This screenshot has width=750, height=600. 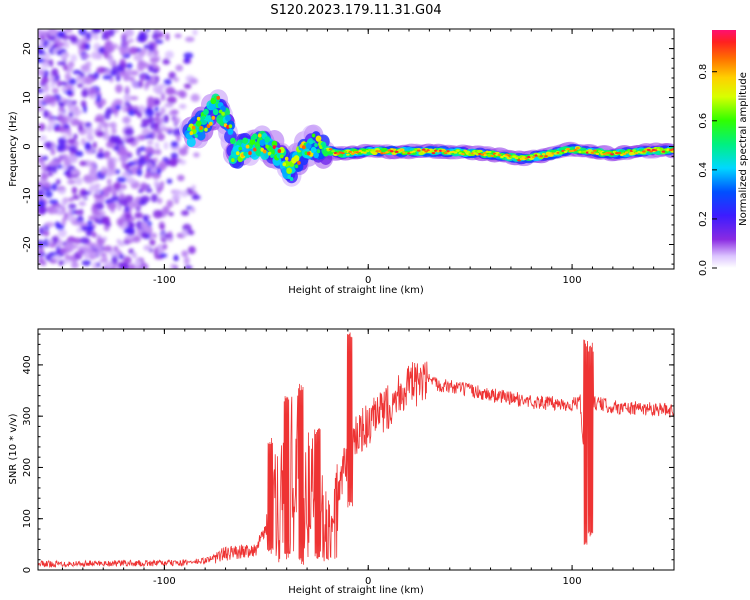 What do you see at coordinates (27, 518) in the screenshot?
I see `y-tick-label: 100` at bounding box center [27, 518].